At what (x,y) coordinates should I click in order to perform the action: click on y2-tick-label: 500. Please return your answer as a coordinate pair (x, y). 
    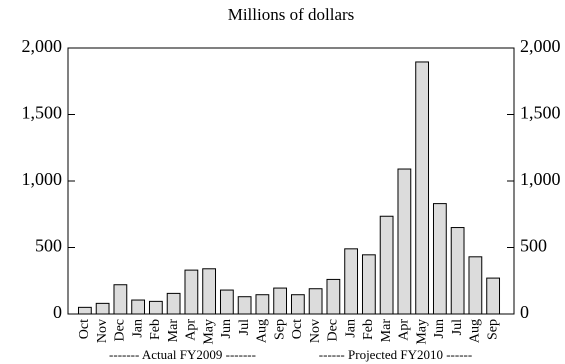
    Looking at the image, I should click on (533, 246).